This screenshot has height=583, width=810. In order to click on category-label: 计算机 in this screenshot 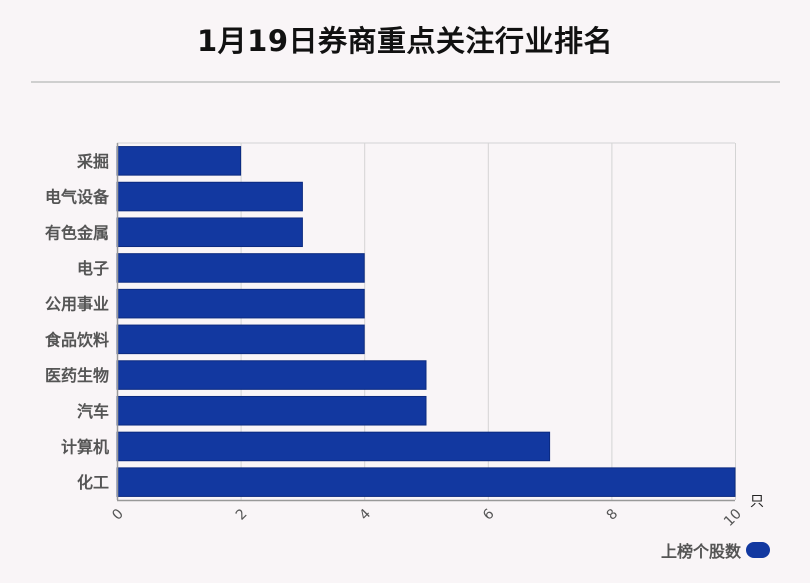, I will do `click(85, 446)`.